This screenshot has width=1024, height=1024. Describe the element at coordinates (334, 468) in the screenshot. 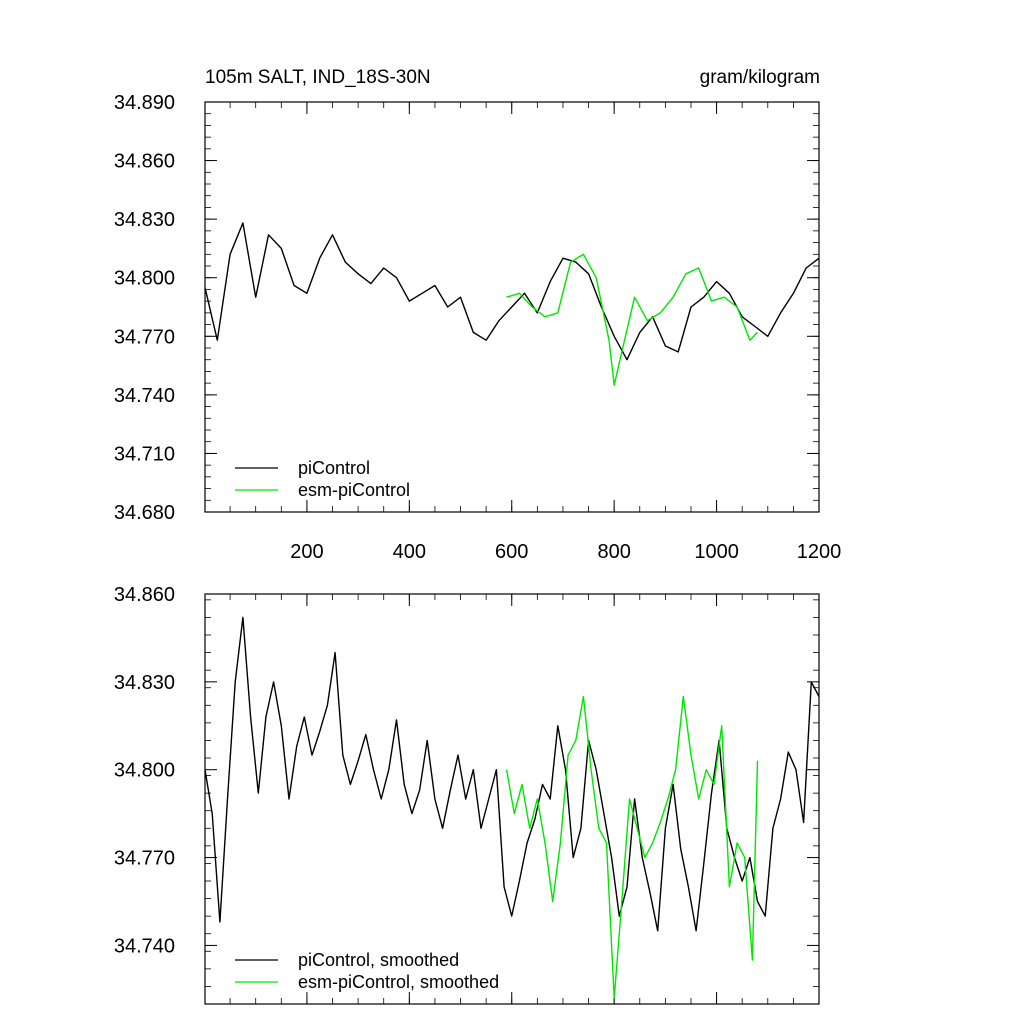

I see `legend-label-picontrol: piControl` at that location.